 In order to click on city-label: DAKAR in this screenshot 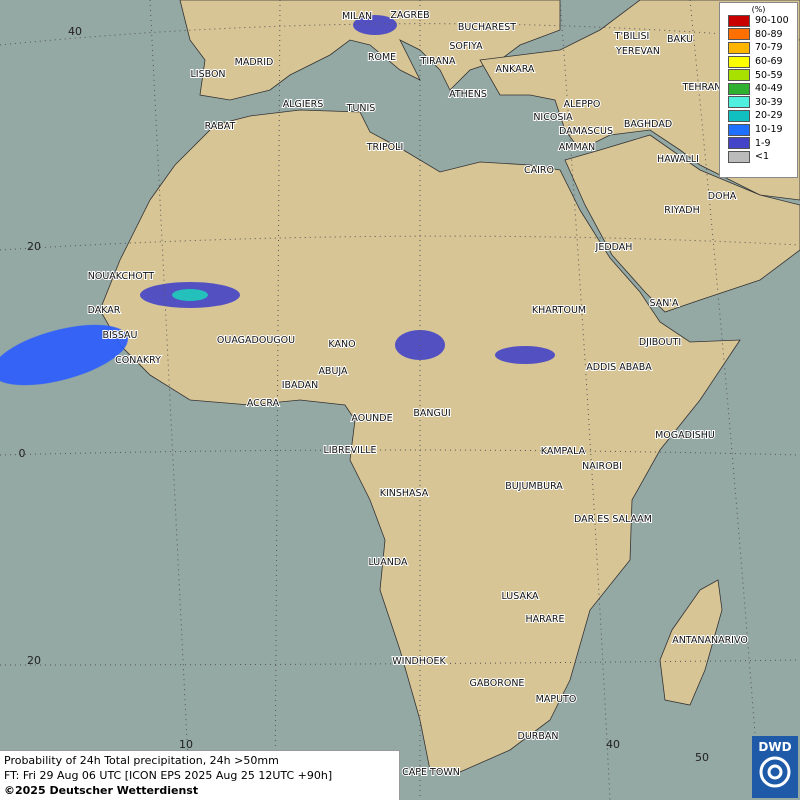, I will do `click(104, 310)`.